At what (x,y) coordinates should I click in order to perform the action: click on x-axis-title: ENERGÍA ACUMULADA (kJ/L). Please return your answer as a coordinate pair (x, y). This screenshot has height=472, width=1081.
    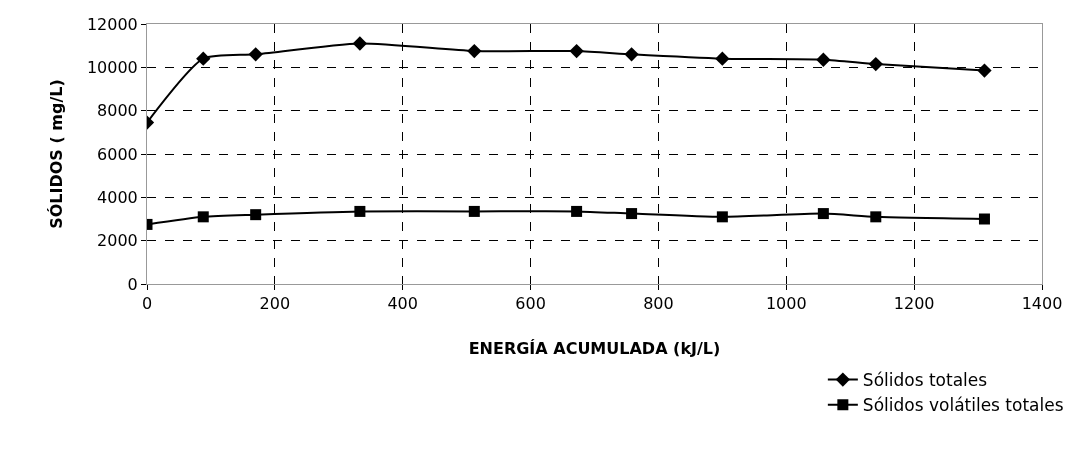
    Looking at the image, I should click on (594, 348).